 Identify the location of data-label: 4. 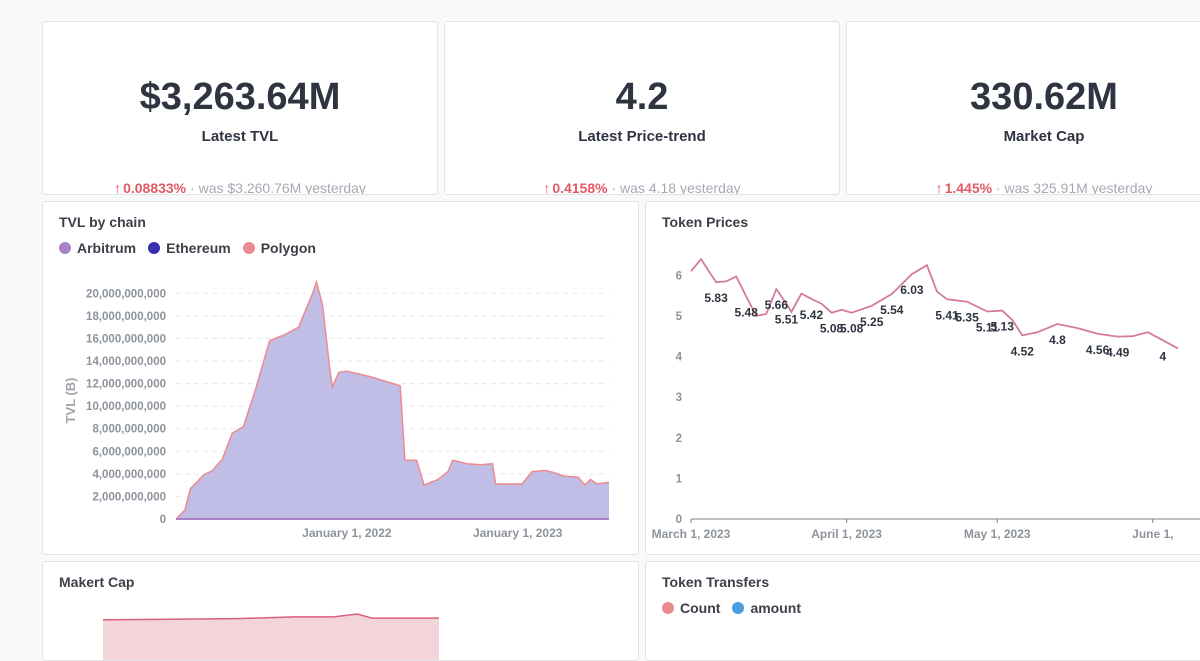
(1163, 356).